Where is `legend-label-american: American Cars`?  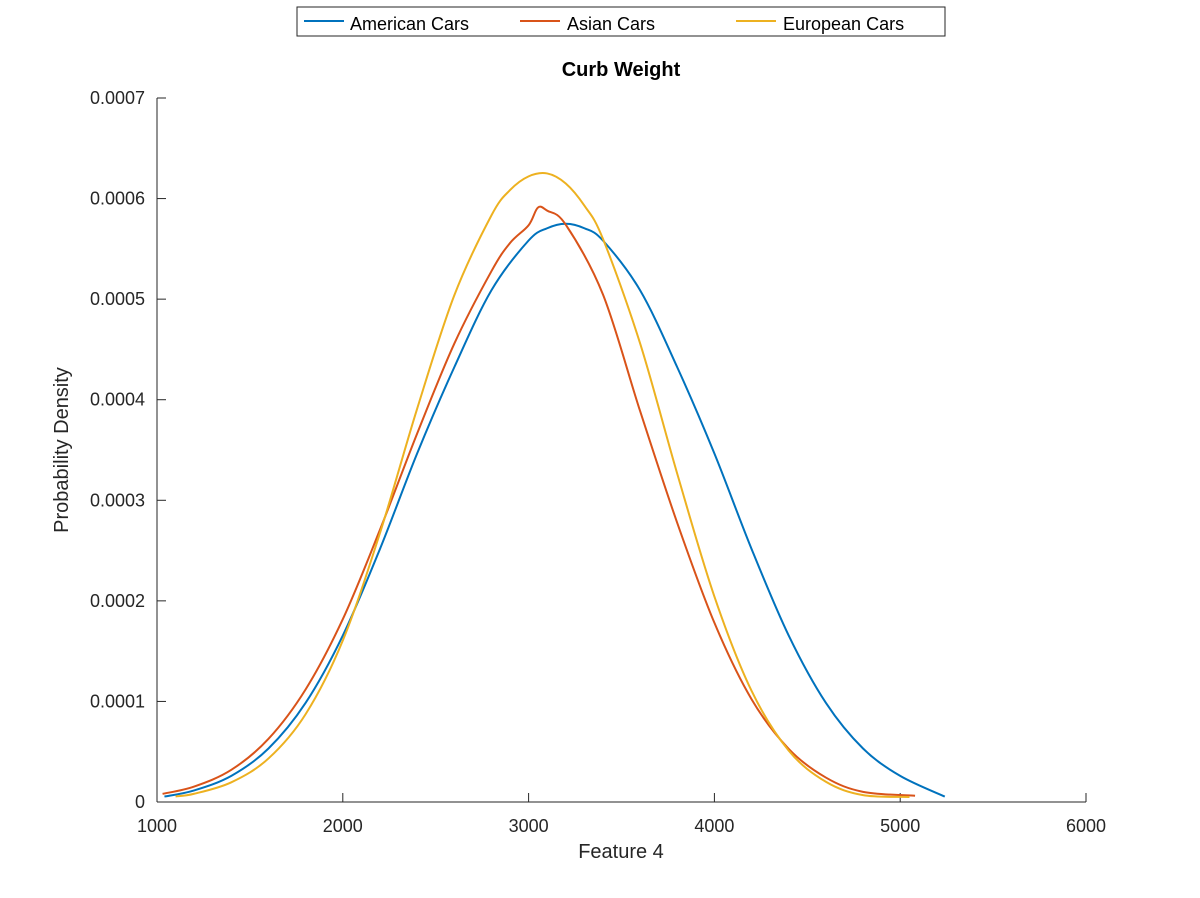 legend-label-american: American Cars is located at coordinates (409, 24).